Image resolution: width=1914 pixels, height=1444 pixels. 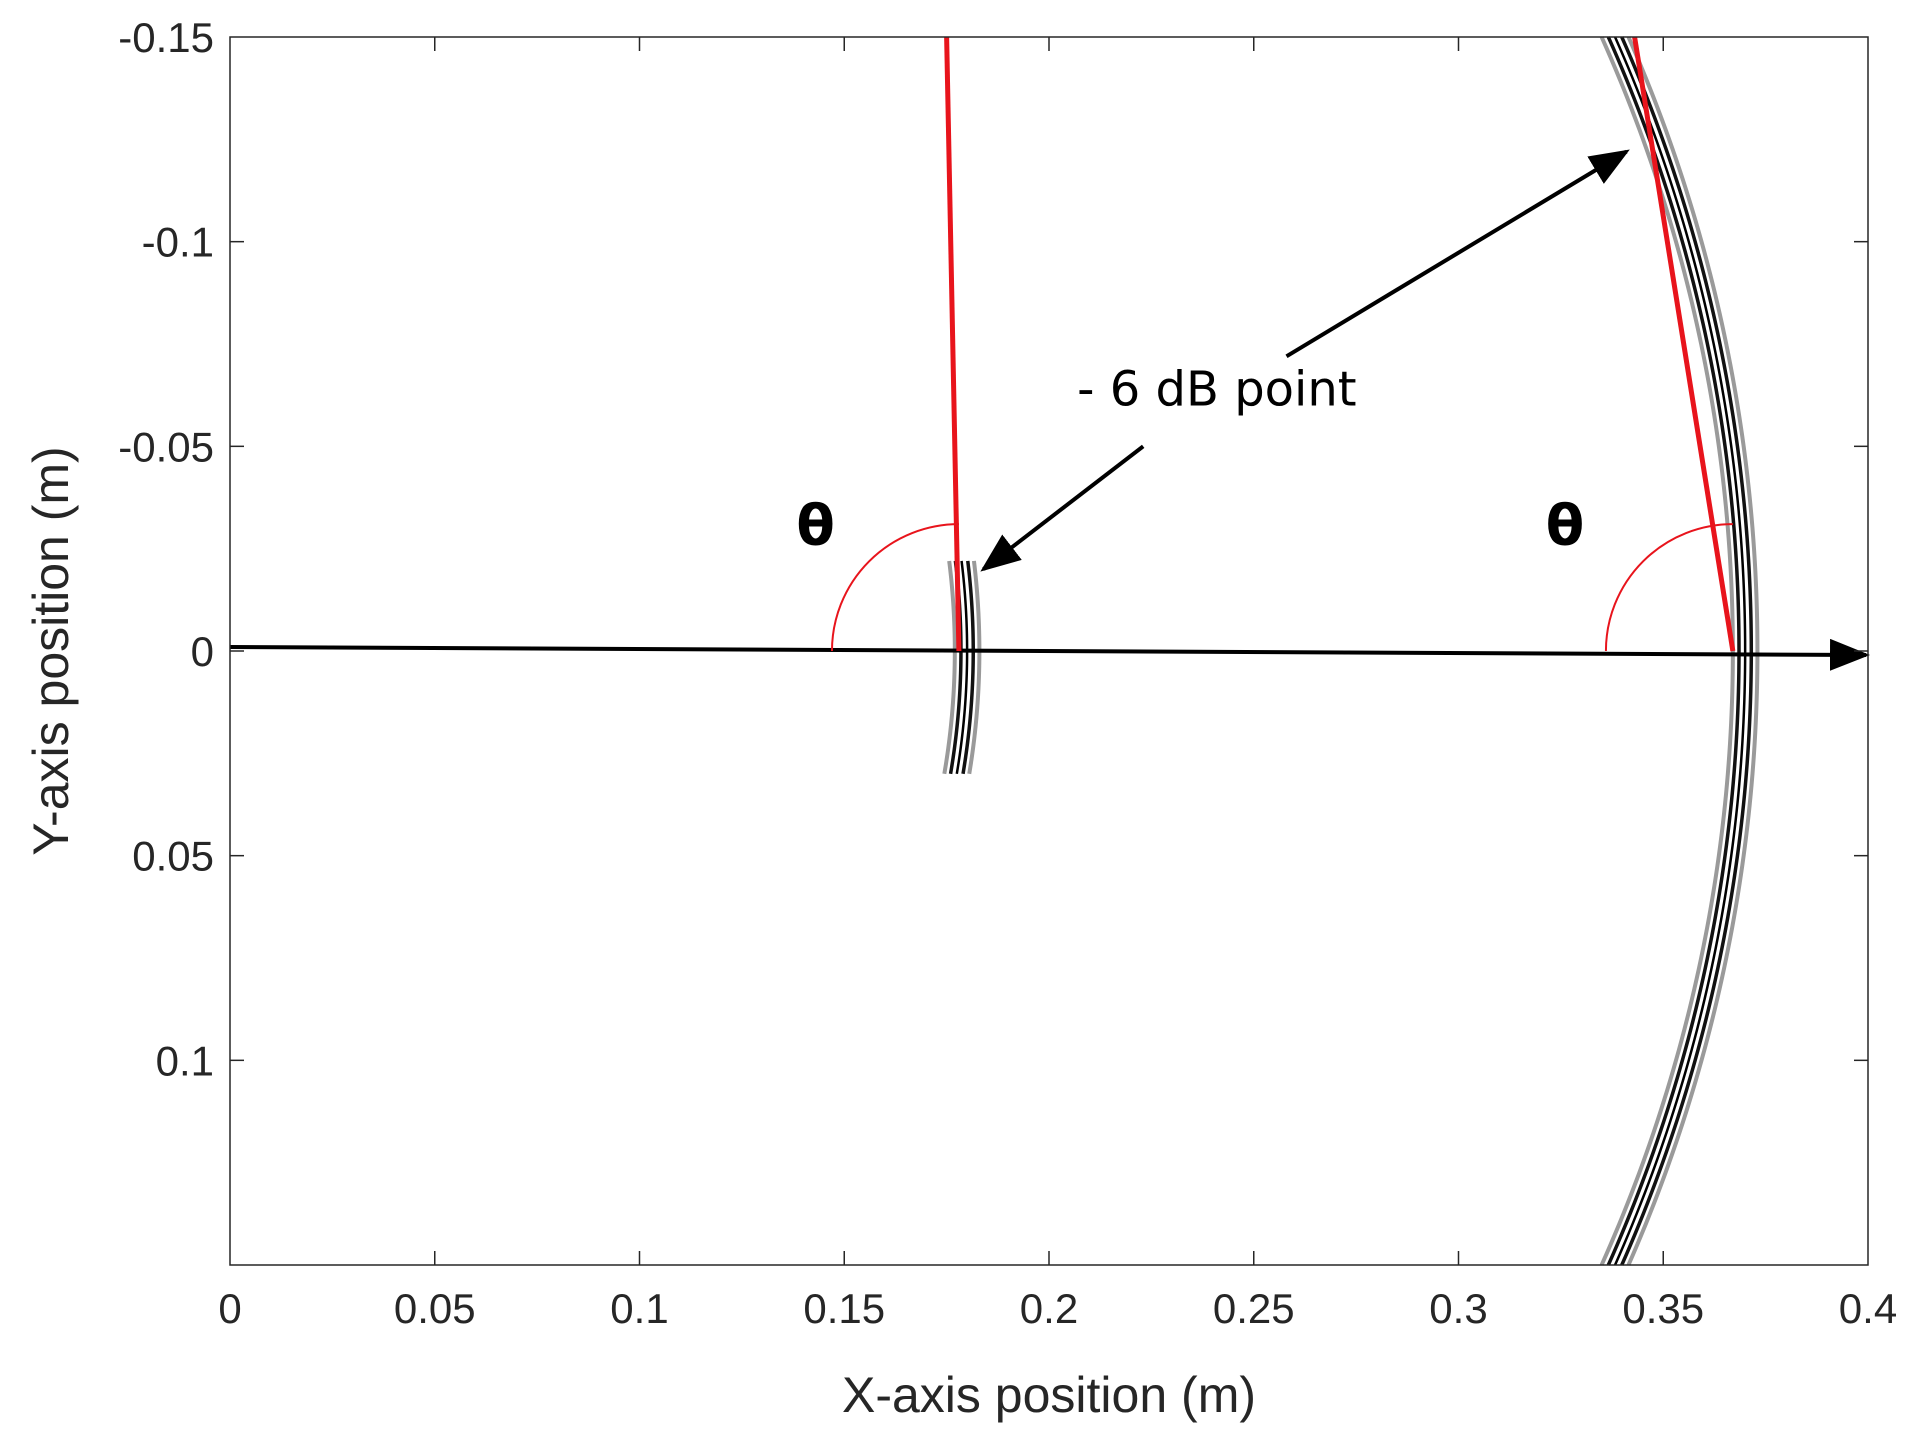 I want to click on x-tick-label-5: 0.25, so click(x=1254, y=1308).